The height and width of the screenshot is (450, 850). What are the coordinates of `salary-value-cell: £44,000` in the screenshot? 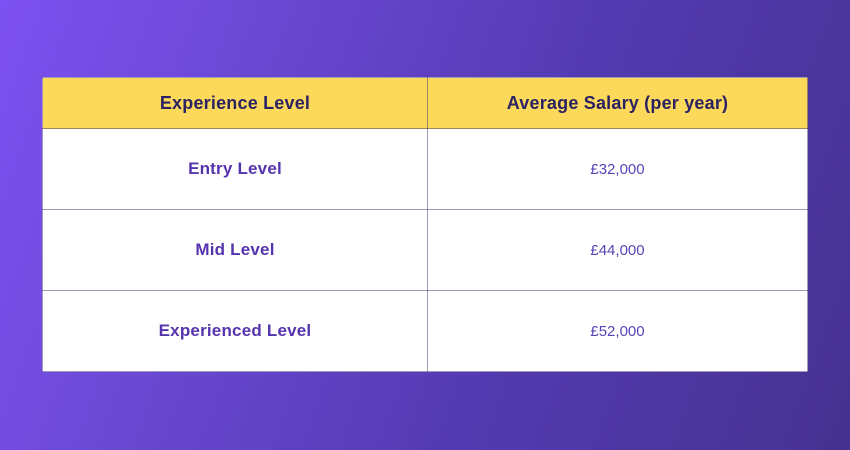 It's located at (617, 250).